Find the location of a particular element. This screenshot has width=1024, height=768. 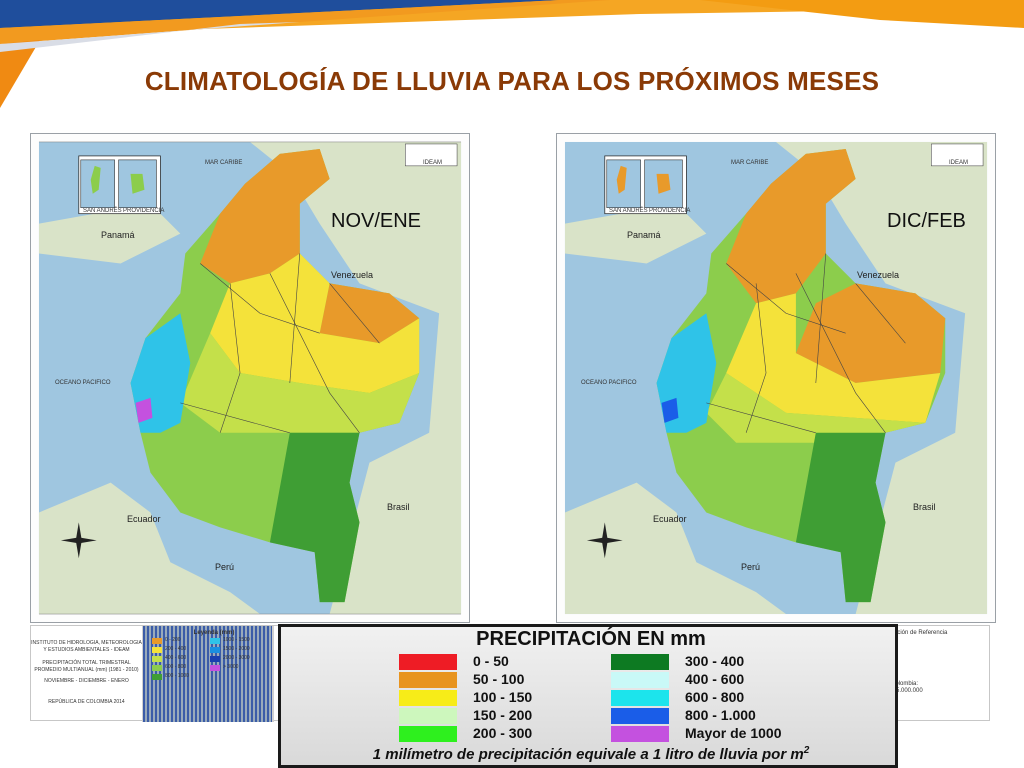

mini-legend-item: 600 - 800 is located at coordinates (180, 668).